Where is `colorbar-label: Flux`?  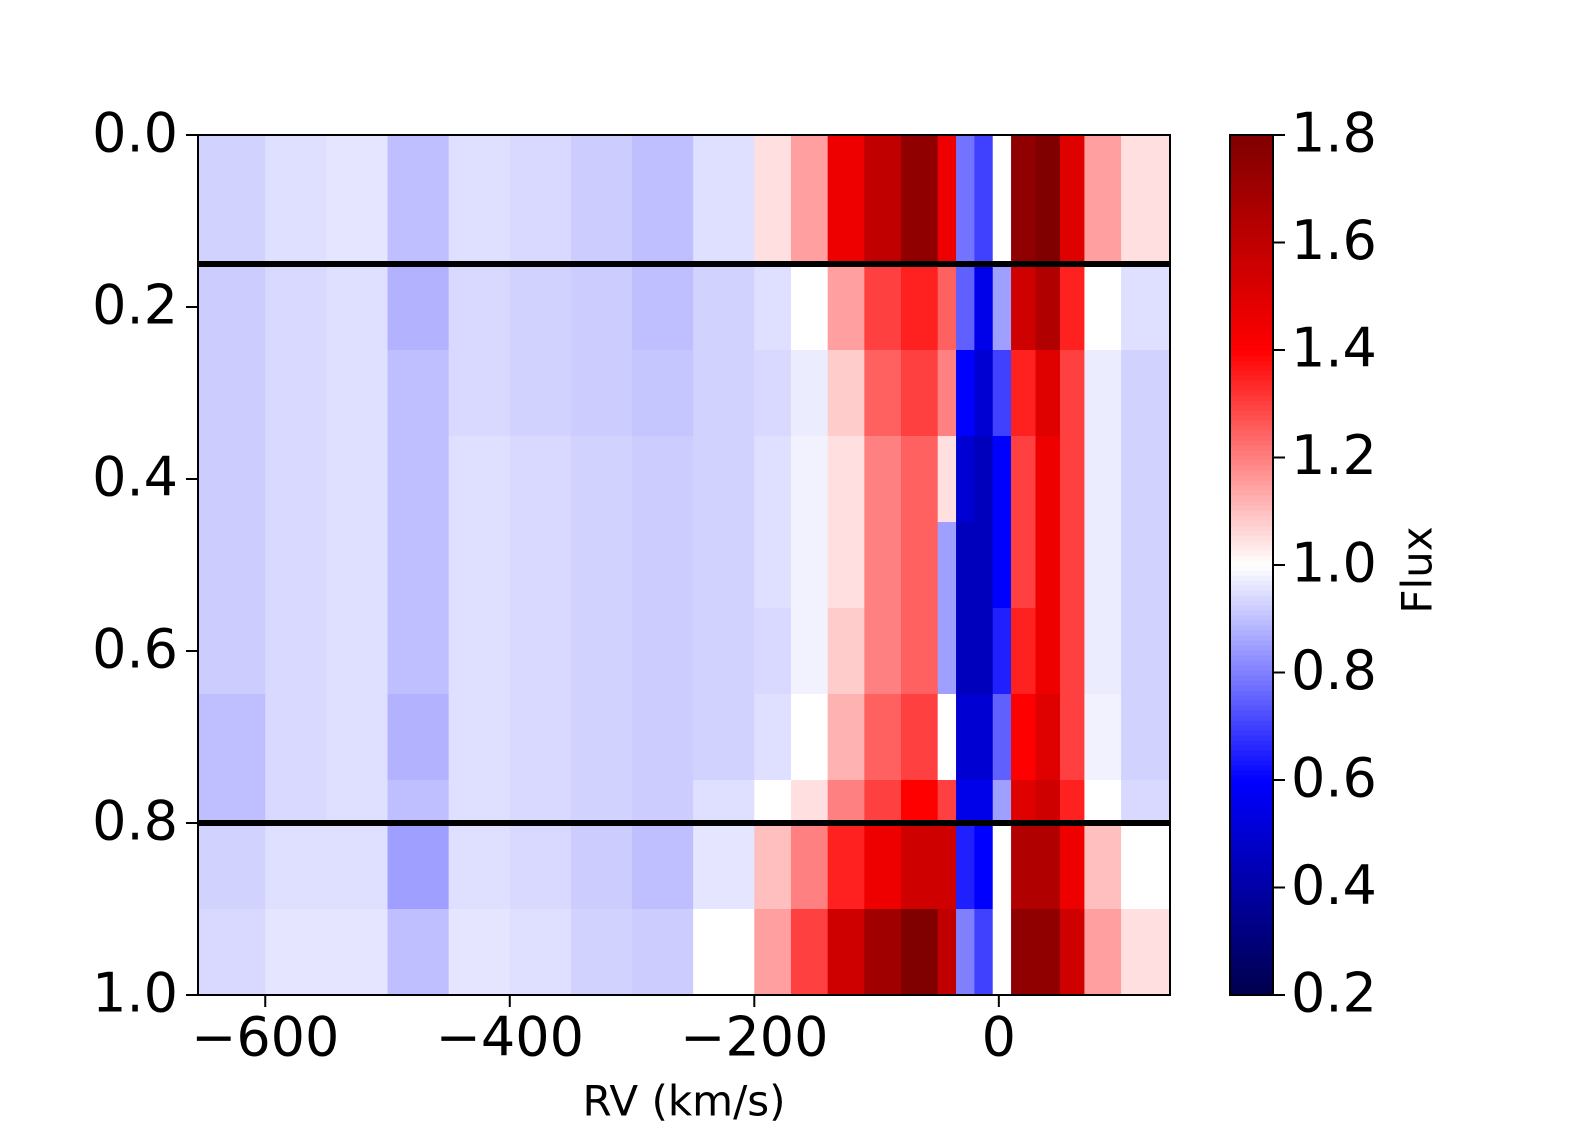
colorbar-label: Flux is located at coordinates (1417, 569).